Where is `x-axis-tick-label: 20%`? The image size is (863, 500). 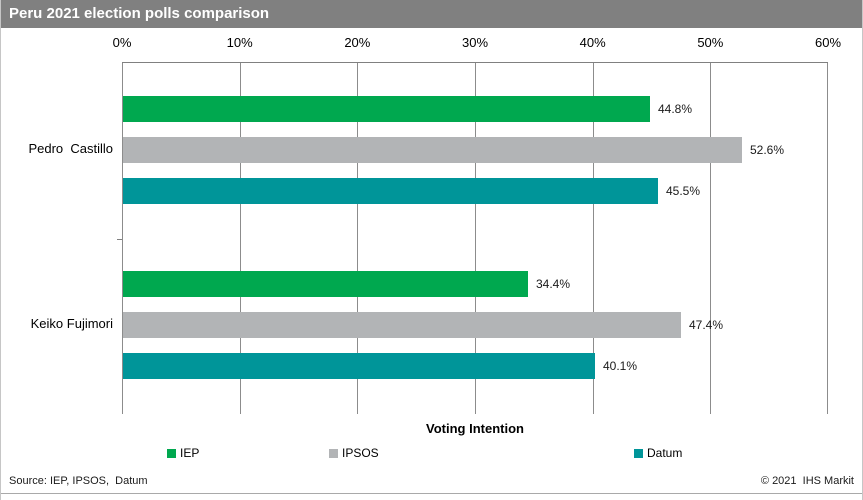 x-axis-tick-label: 20% is located at coordinates (357, 42).